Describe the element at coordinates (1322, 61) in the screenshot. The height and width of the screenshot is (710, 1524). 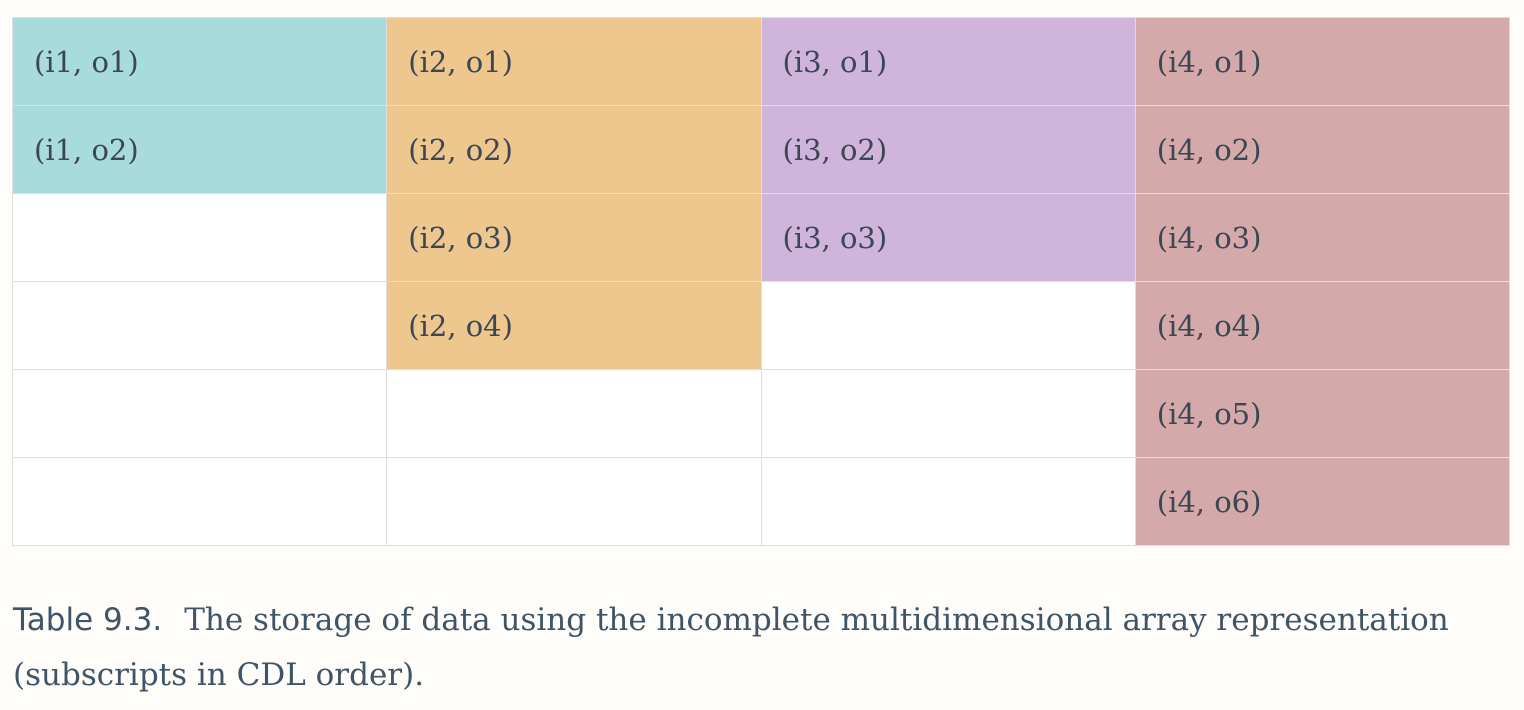
I see `table-cell: (i4, o1)` at that location.